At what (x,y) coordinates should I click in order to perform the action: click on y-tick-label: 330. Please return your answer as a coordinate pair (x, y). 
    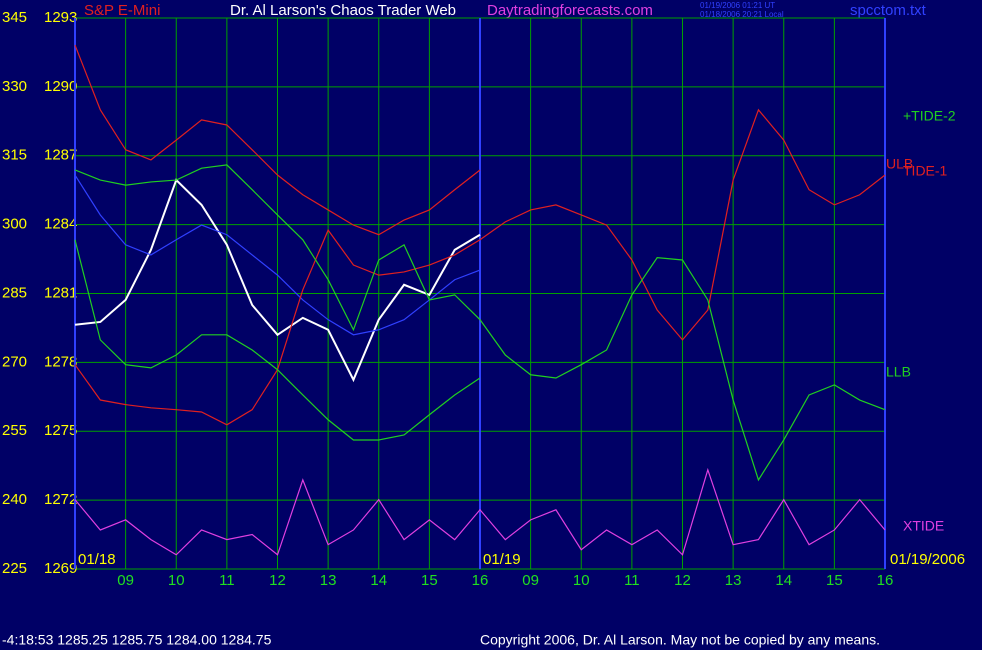
    Looking at the image, I should click on (14, 86).